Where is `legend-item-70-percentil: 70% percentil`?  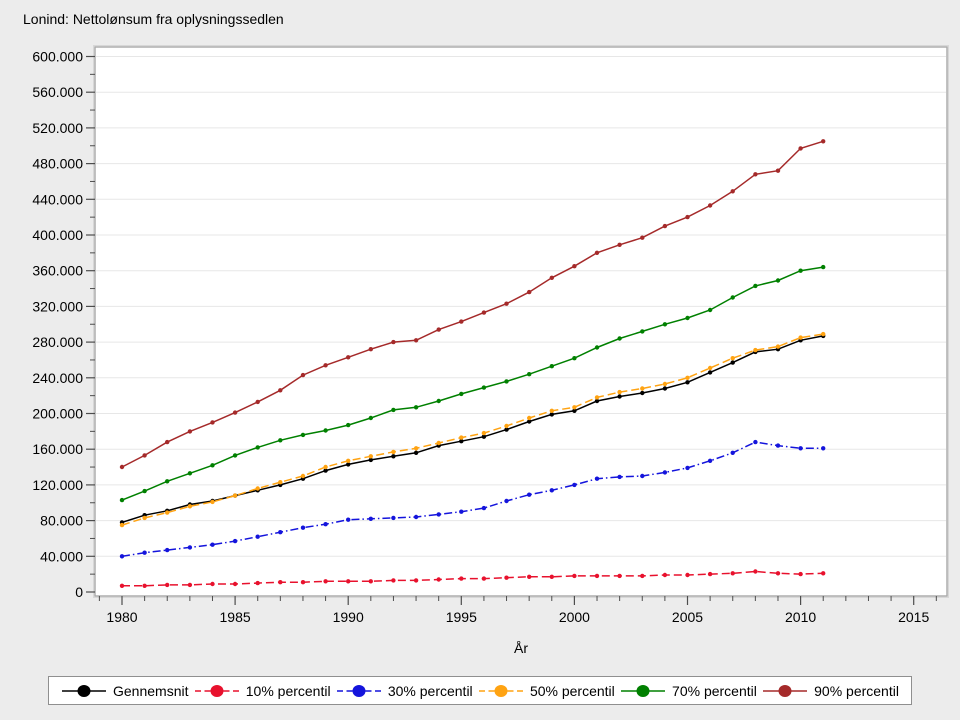
legend-item-70-percentil: 70% percentil is located at coordinates (688, 691).